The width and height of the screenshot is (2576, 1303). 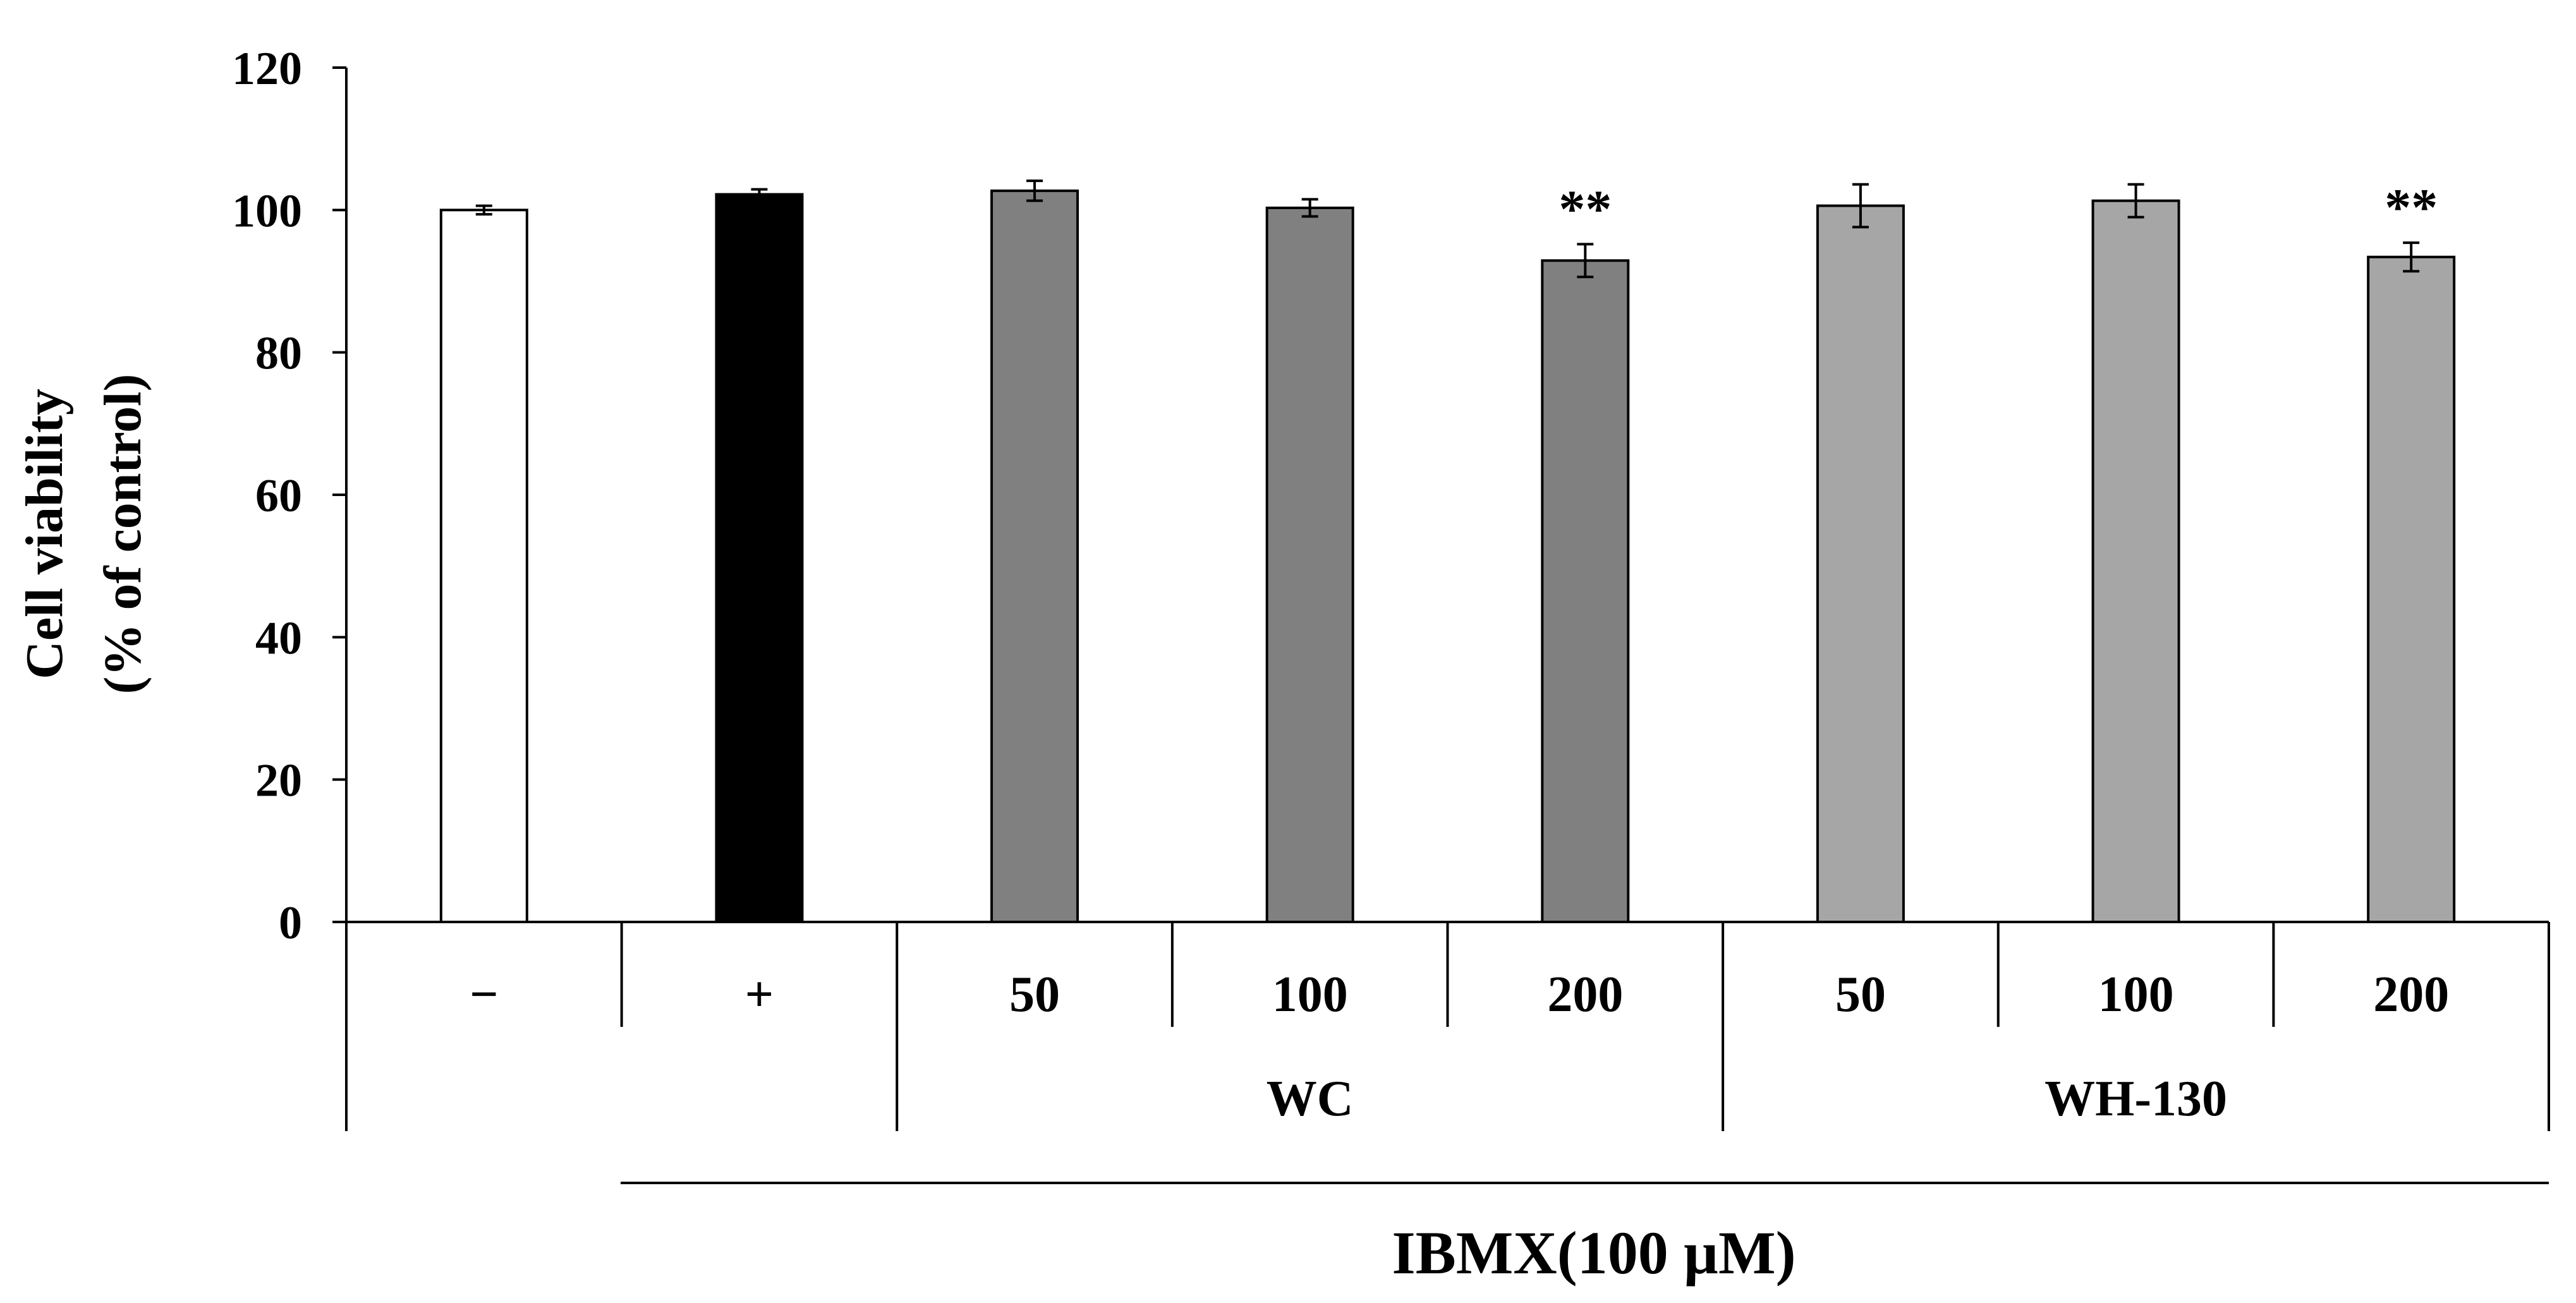 What do you see at coordinates (267, 69) in the screenshot?
I see `y-tick-label: 120` at bounding box center [267, 69].